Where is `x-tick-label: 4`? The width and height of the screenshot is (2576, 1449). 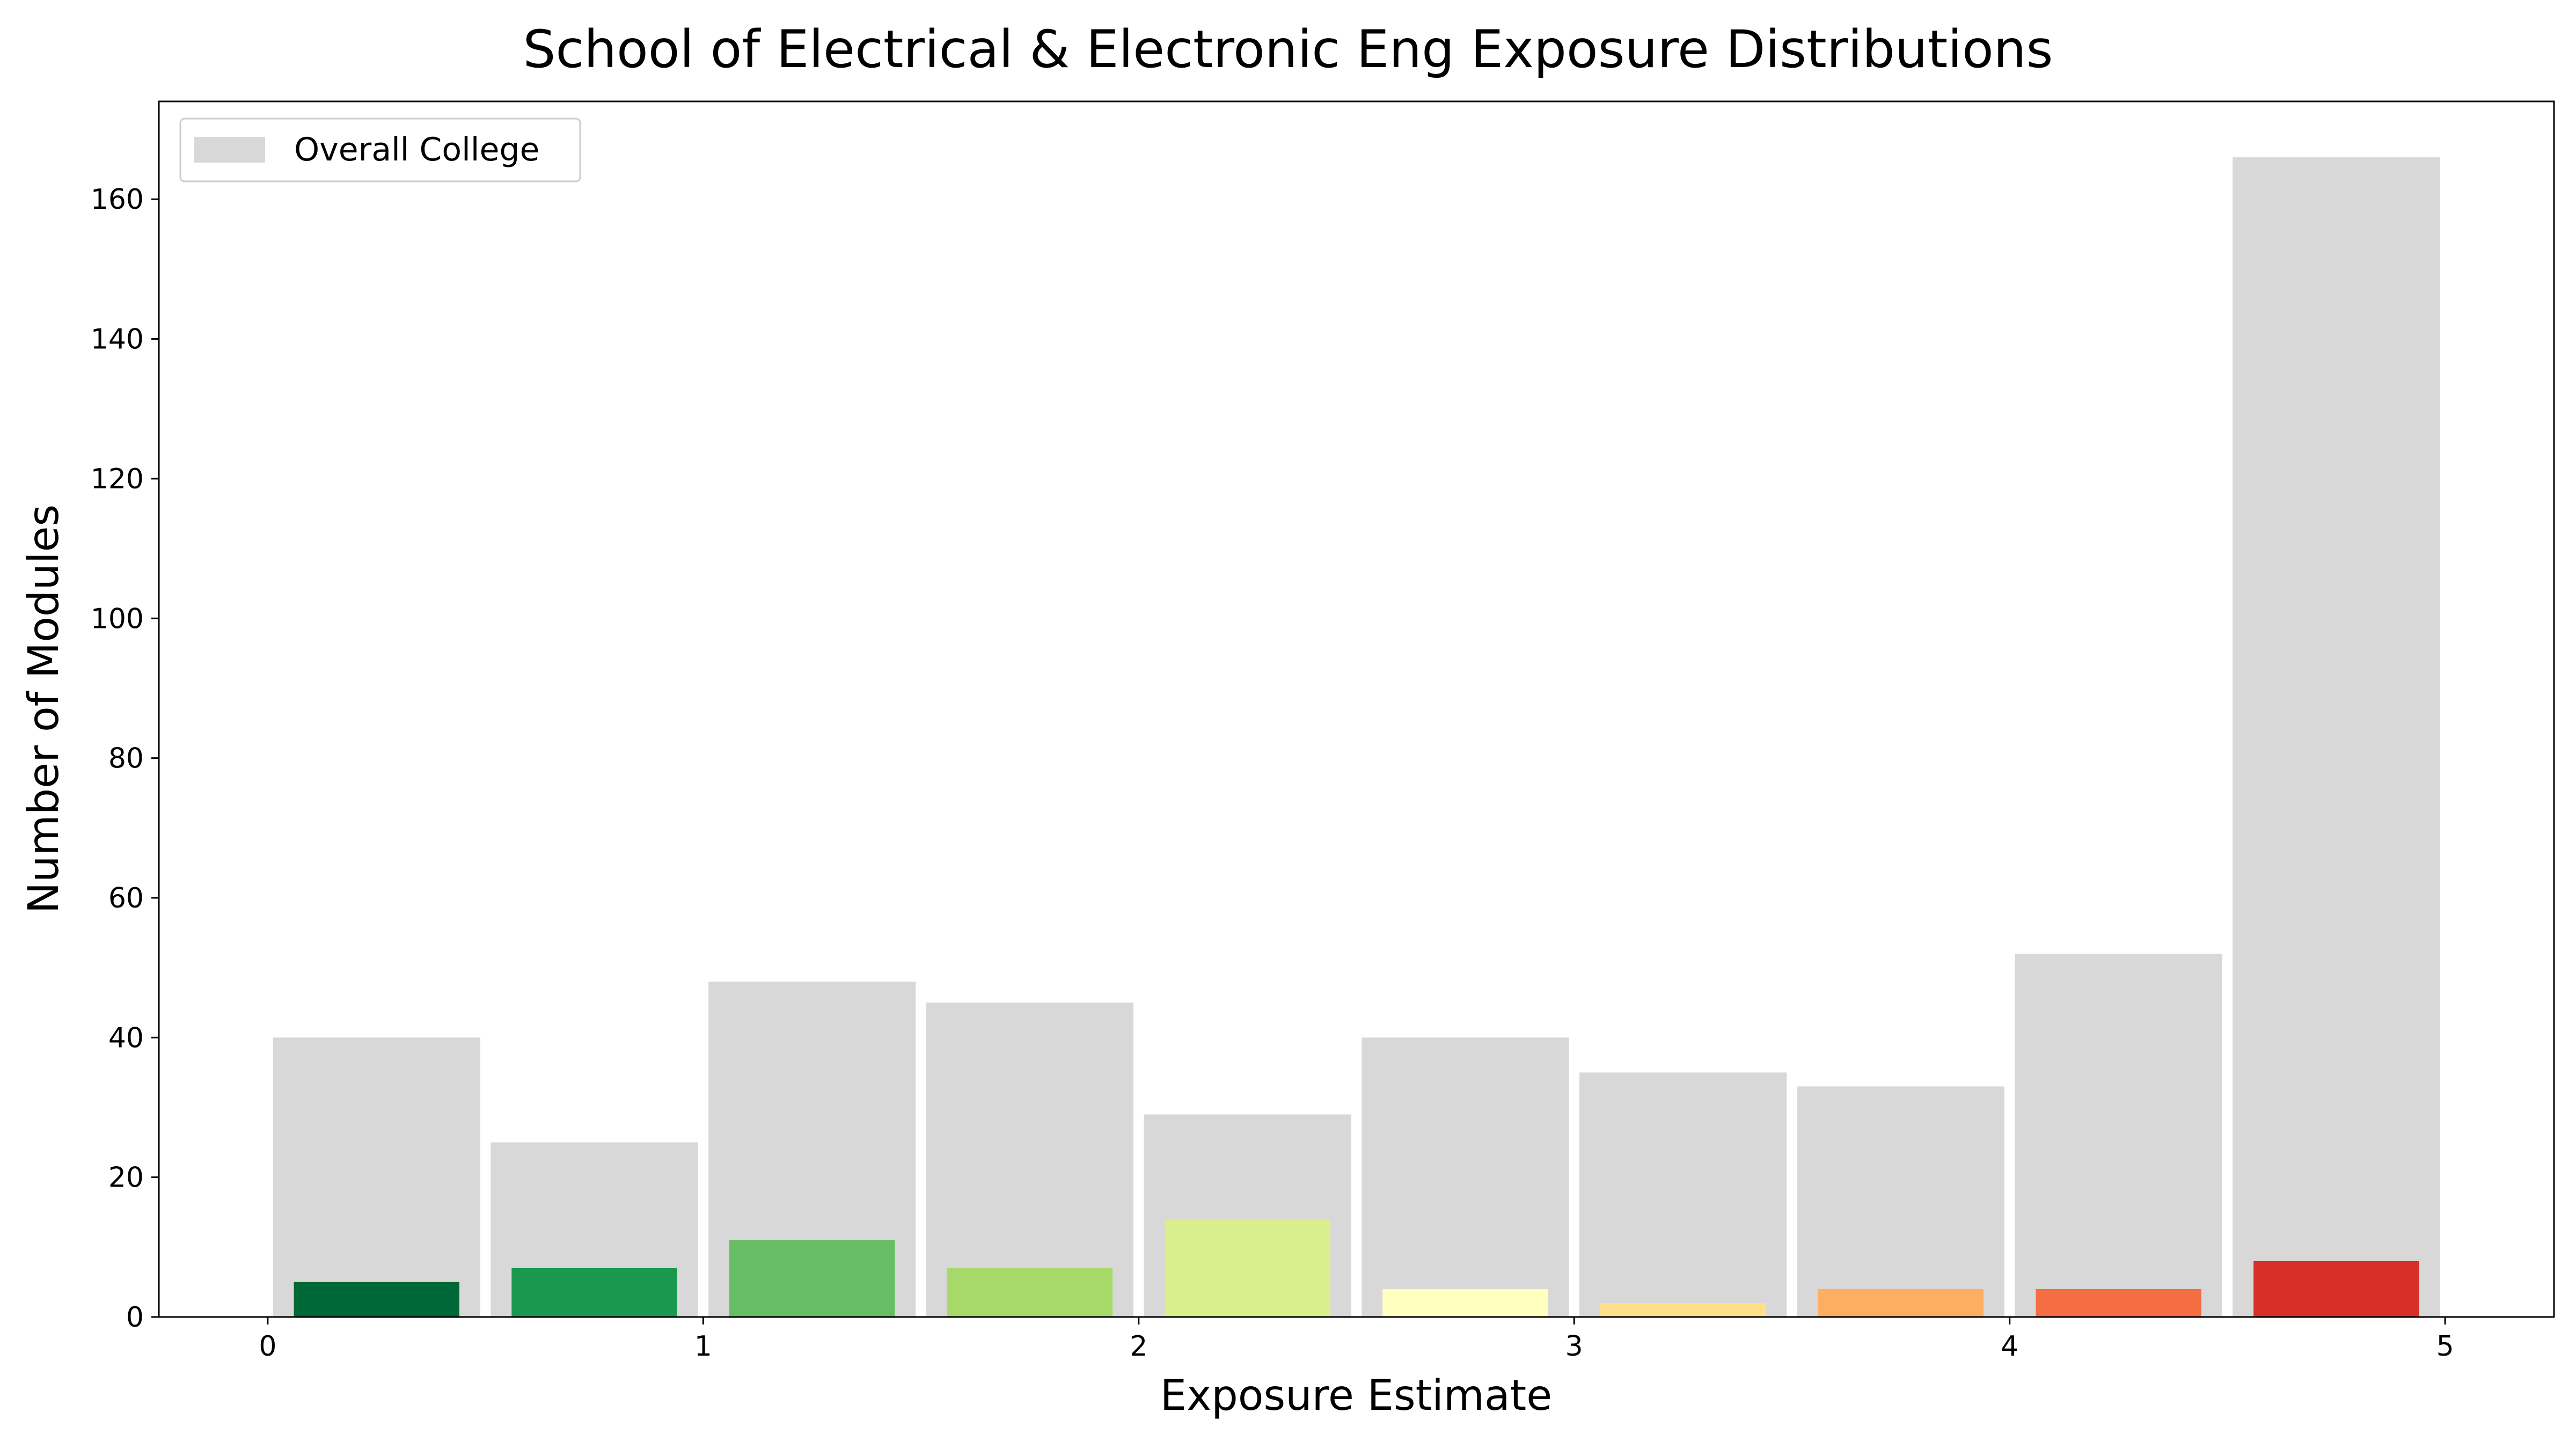
x-tick-label: 4 is located at coordinates (2009, 1346).